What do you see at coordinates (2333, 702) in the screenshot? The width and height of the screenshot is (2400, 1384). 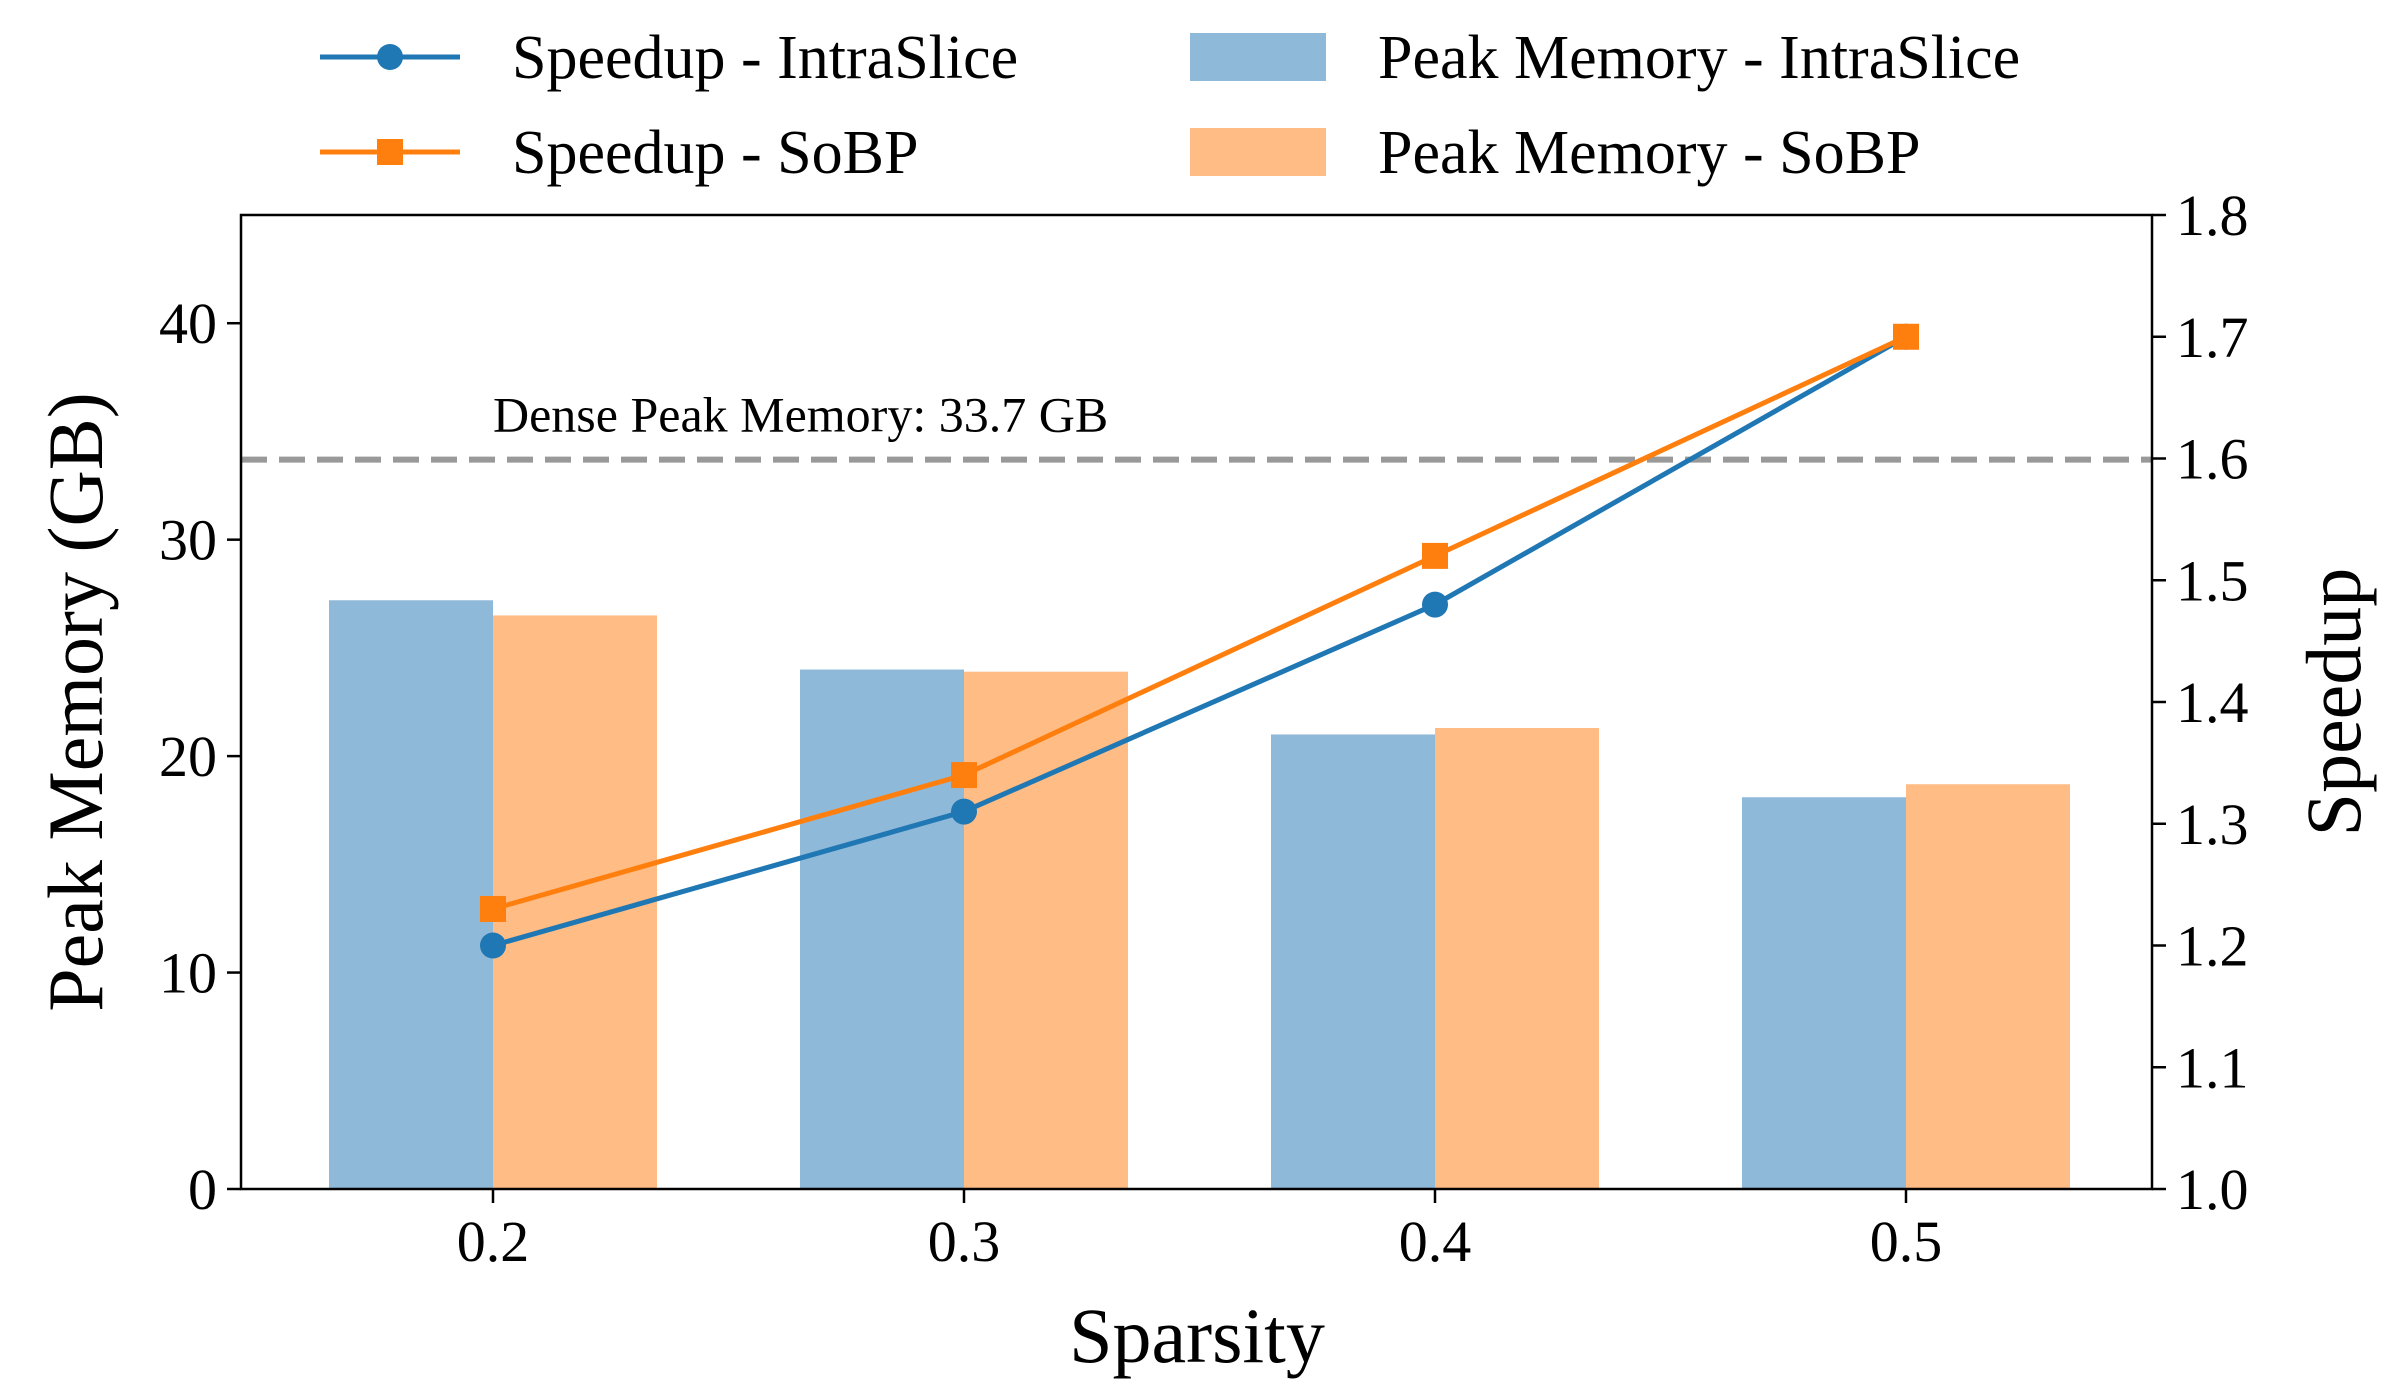 I see `y2-axis-label: Speedup` at bounding box center [2333, 702].